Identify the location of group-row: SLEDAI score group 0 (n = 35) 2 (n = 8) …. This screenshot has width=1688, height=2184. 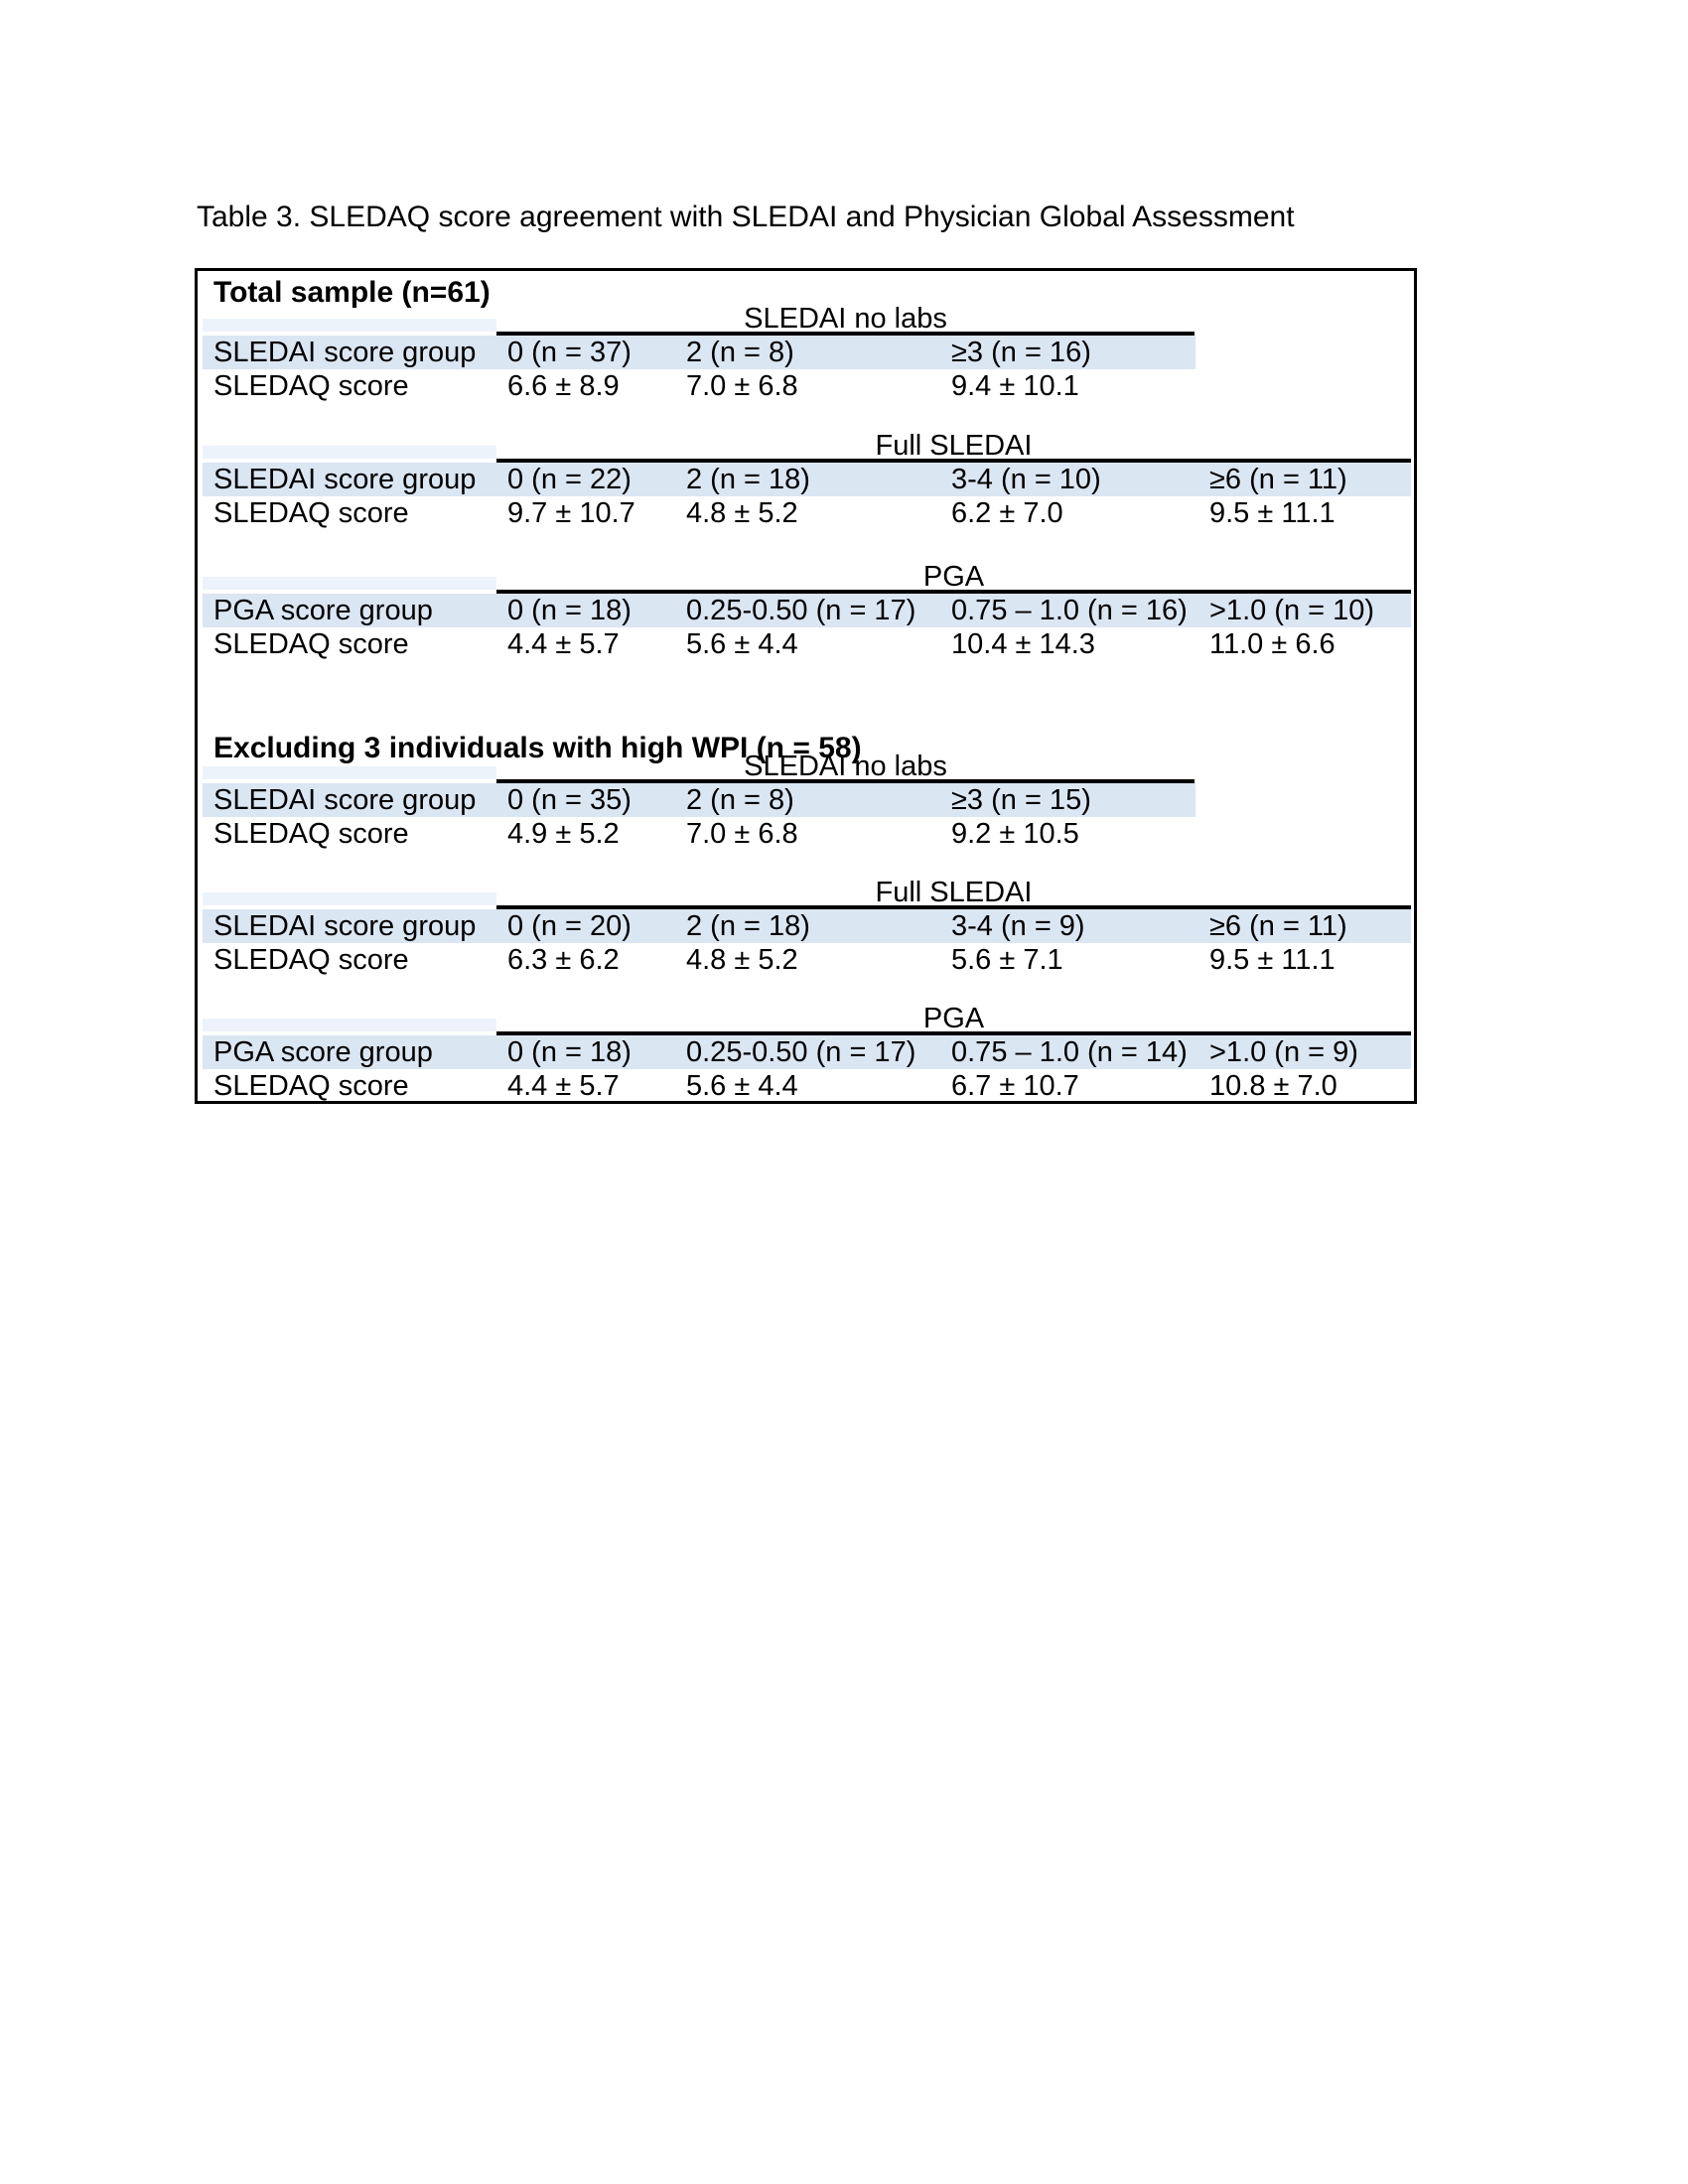
(699, 800).